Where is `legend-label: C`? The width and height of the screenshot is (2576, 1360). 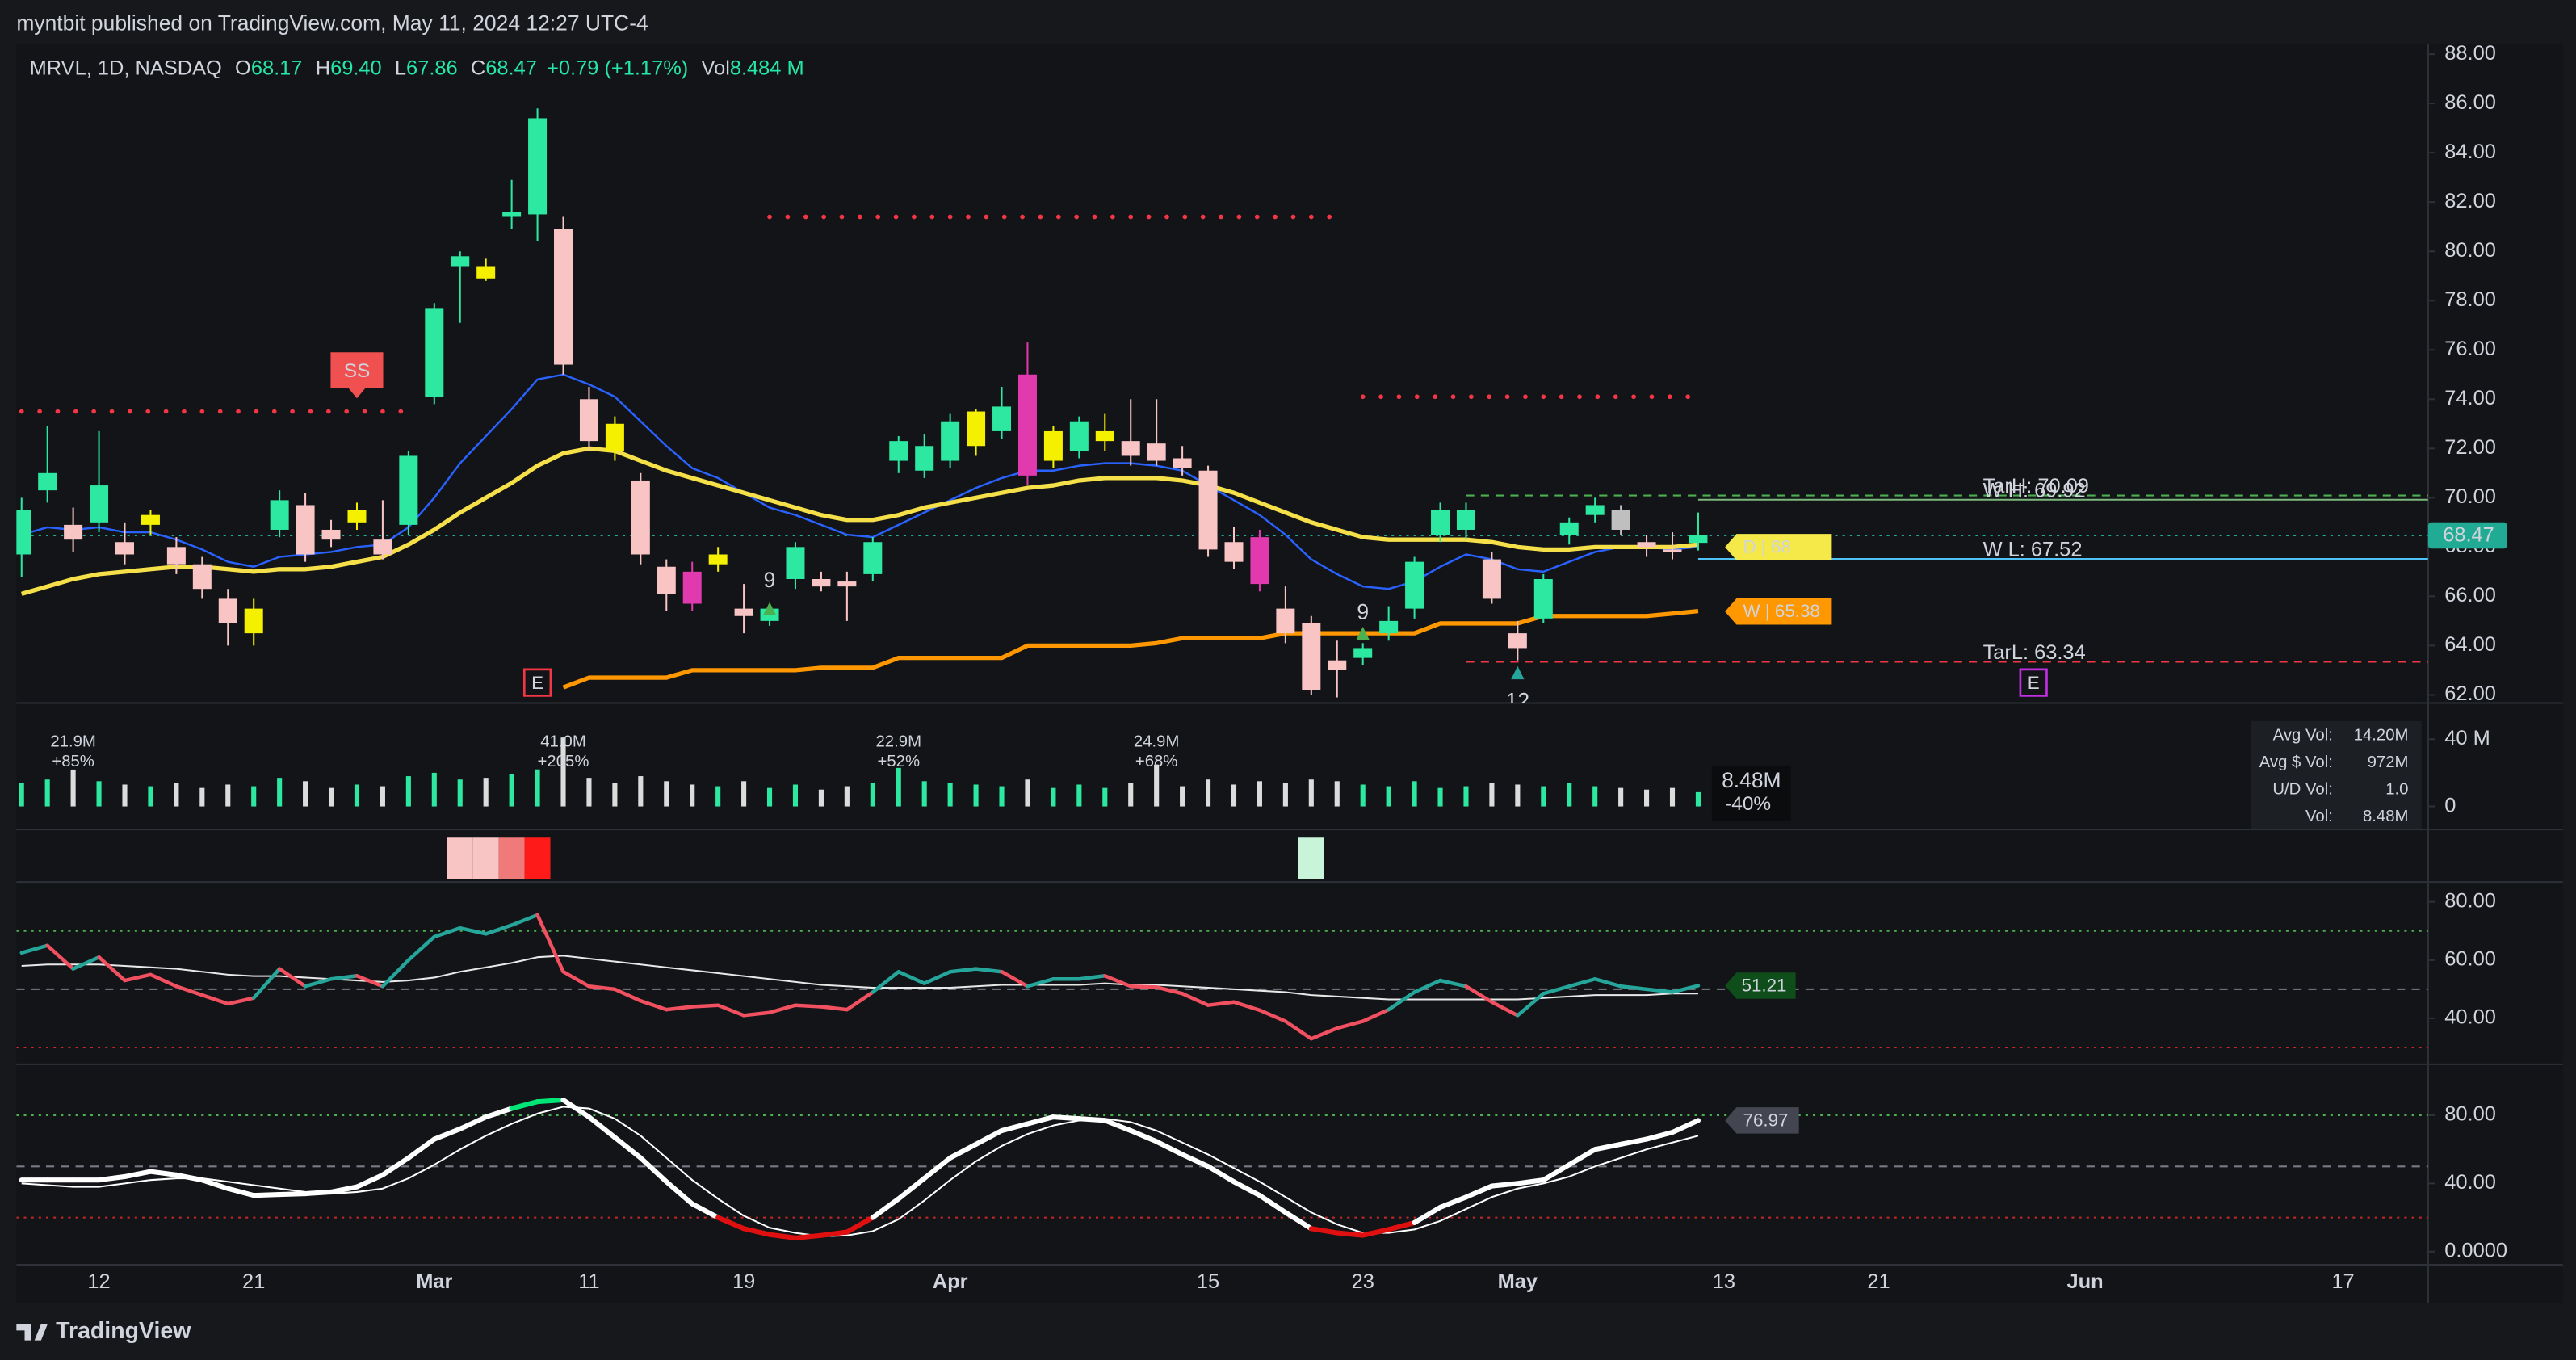
legend-label: C is located at coordinates (478, 68).